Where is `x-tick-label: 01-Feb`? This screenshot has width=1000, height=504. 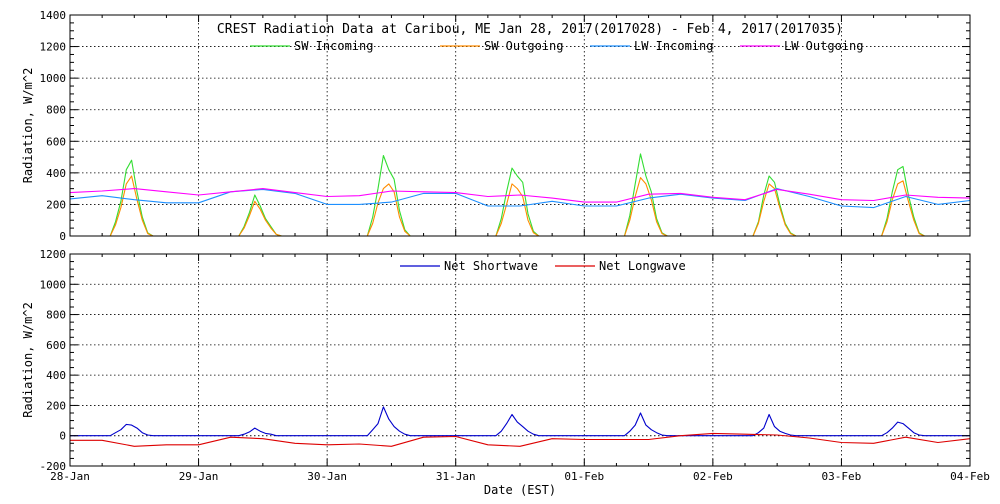
x-tick-label: 01-Feb is located at coordinates (584, 476).